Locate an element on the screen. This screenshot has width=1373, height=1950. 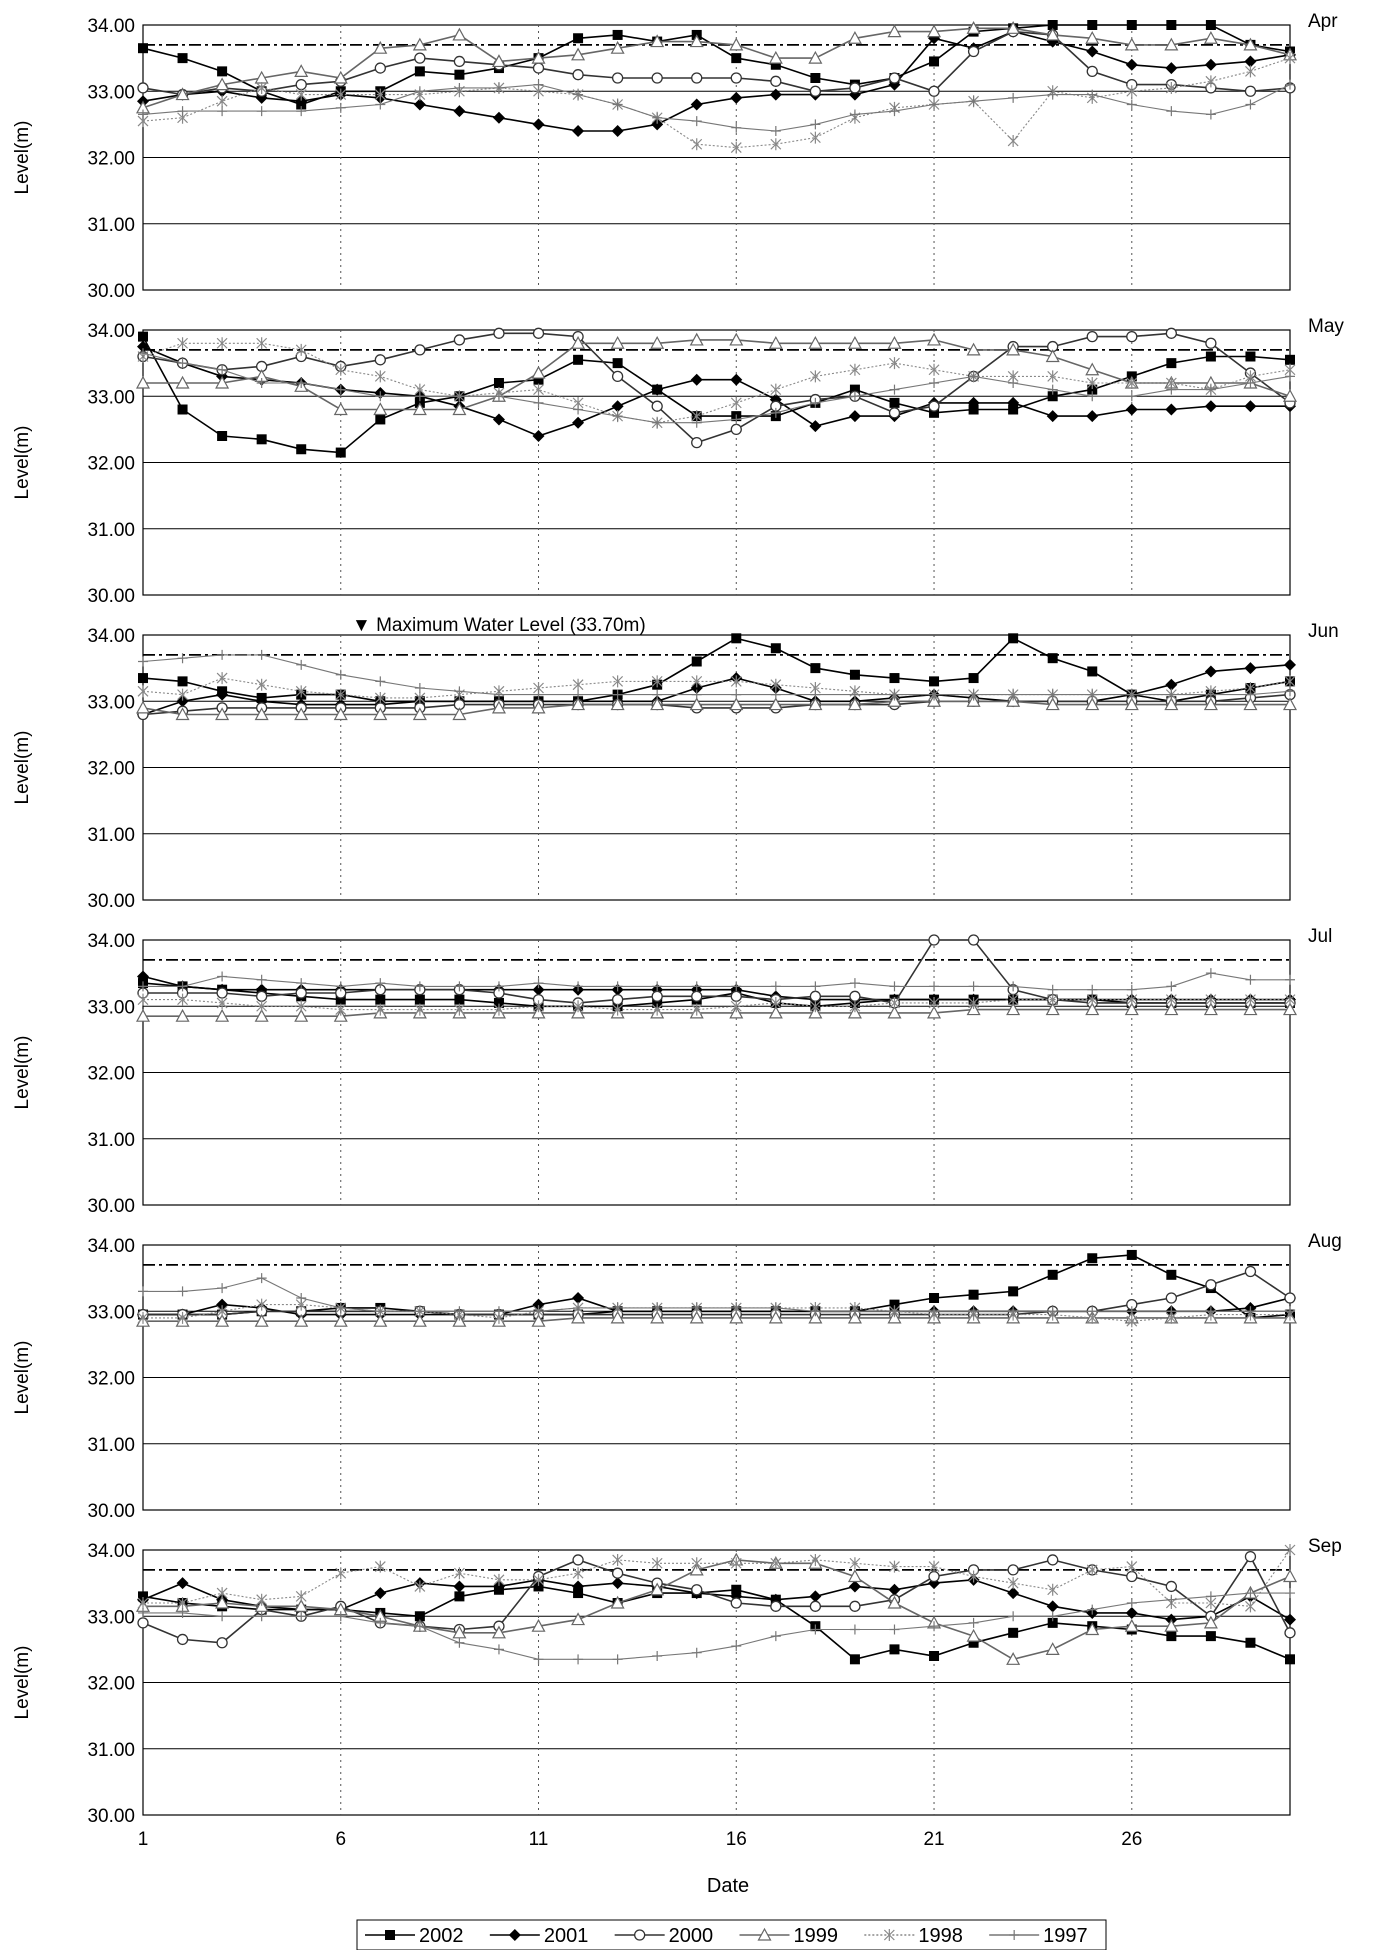
y-tick-label: 34.00 is located at coordinates (111, 26).